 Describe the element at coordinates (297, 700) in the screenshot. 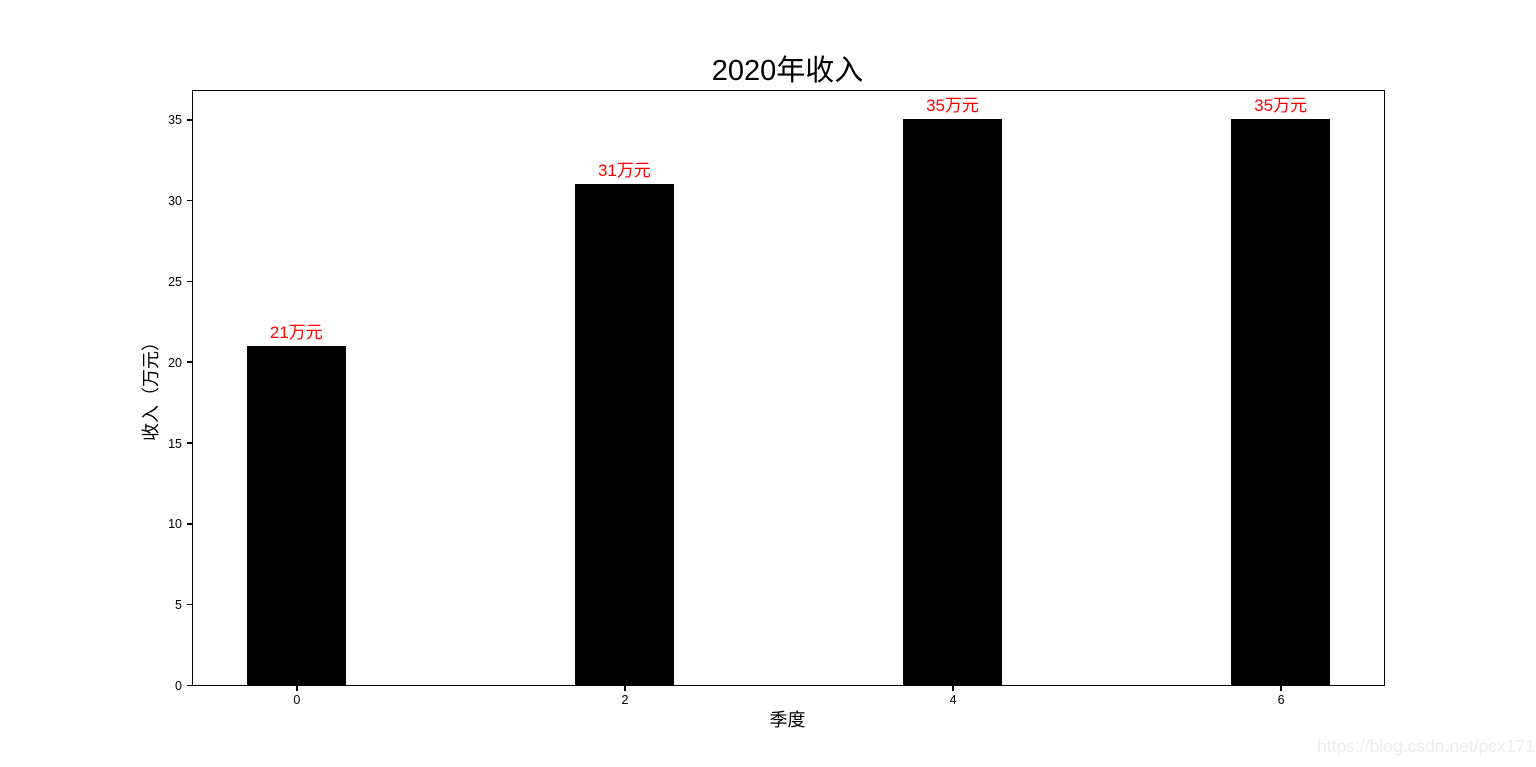

I see `x-tick-label: 0` at that location.